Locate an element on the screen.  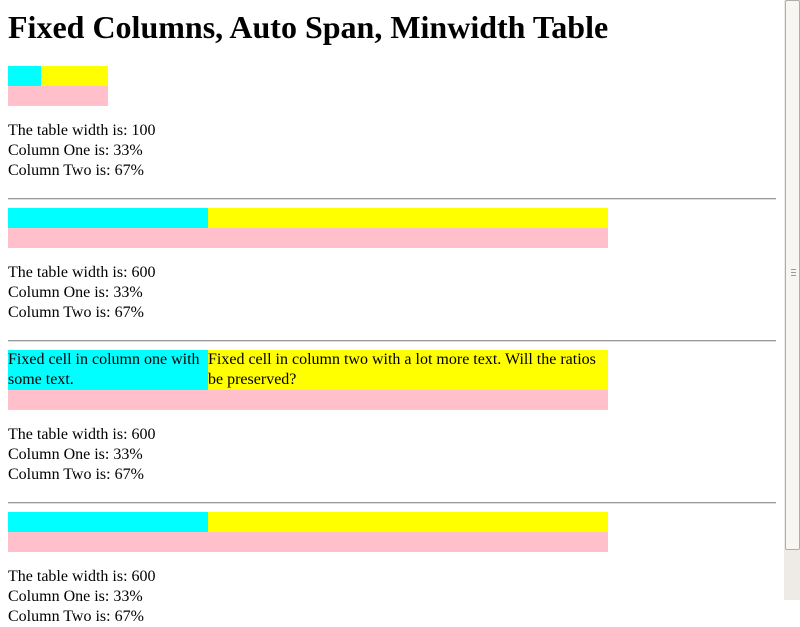
page-title: Fixed Columns, Auto Span, Minwidth Table is located at coordinates (308, 27).